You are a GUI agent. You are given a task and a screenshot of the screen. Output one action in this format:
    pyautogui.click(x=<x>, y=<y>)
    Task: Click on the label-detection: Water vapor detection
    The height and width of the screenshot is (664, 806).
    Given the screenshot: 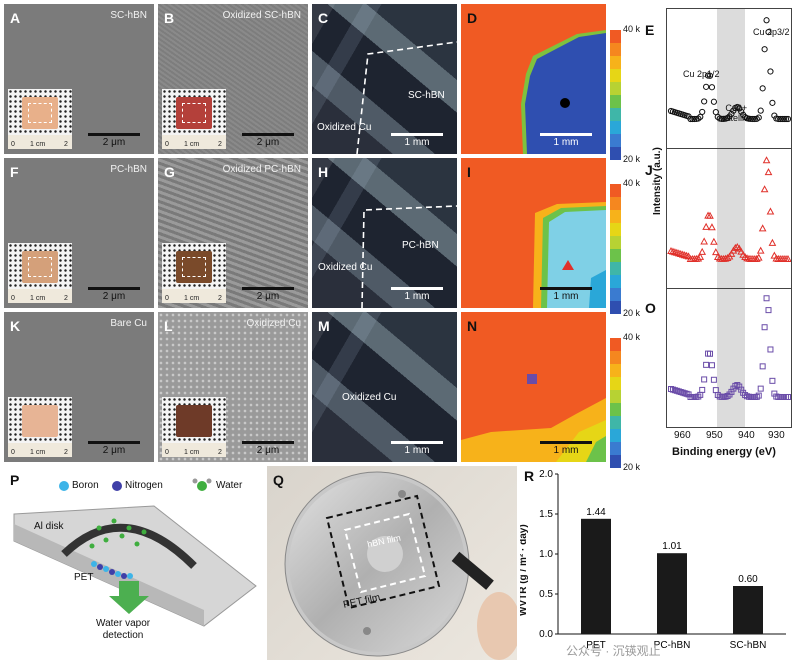 What is the action you would take?
    pyautogui.click(x=123, y=629)
    